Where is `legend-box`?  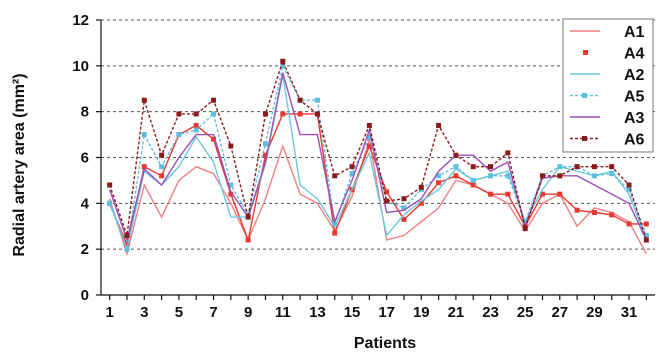 legend-box is located at coordinates (608, 85).